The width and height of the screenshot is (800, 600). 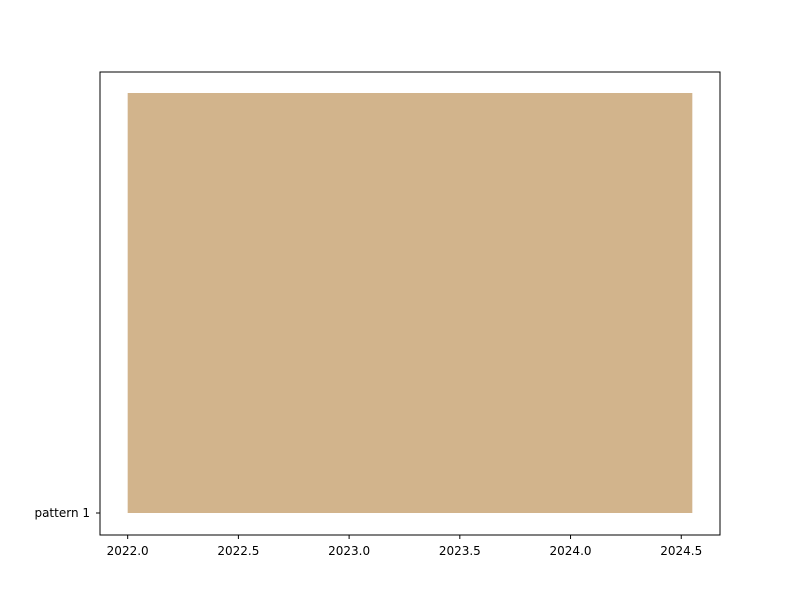 What do you see at coordinates (62, 513) in the screenshot?
I see `y-tick-label: pattern 1` at bounding box center [62, 513].